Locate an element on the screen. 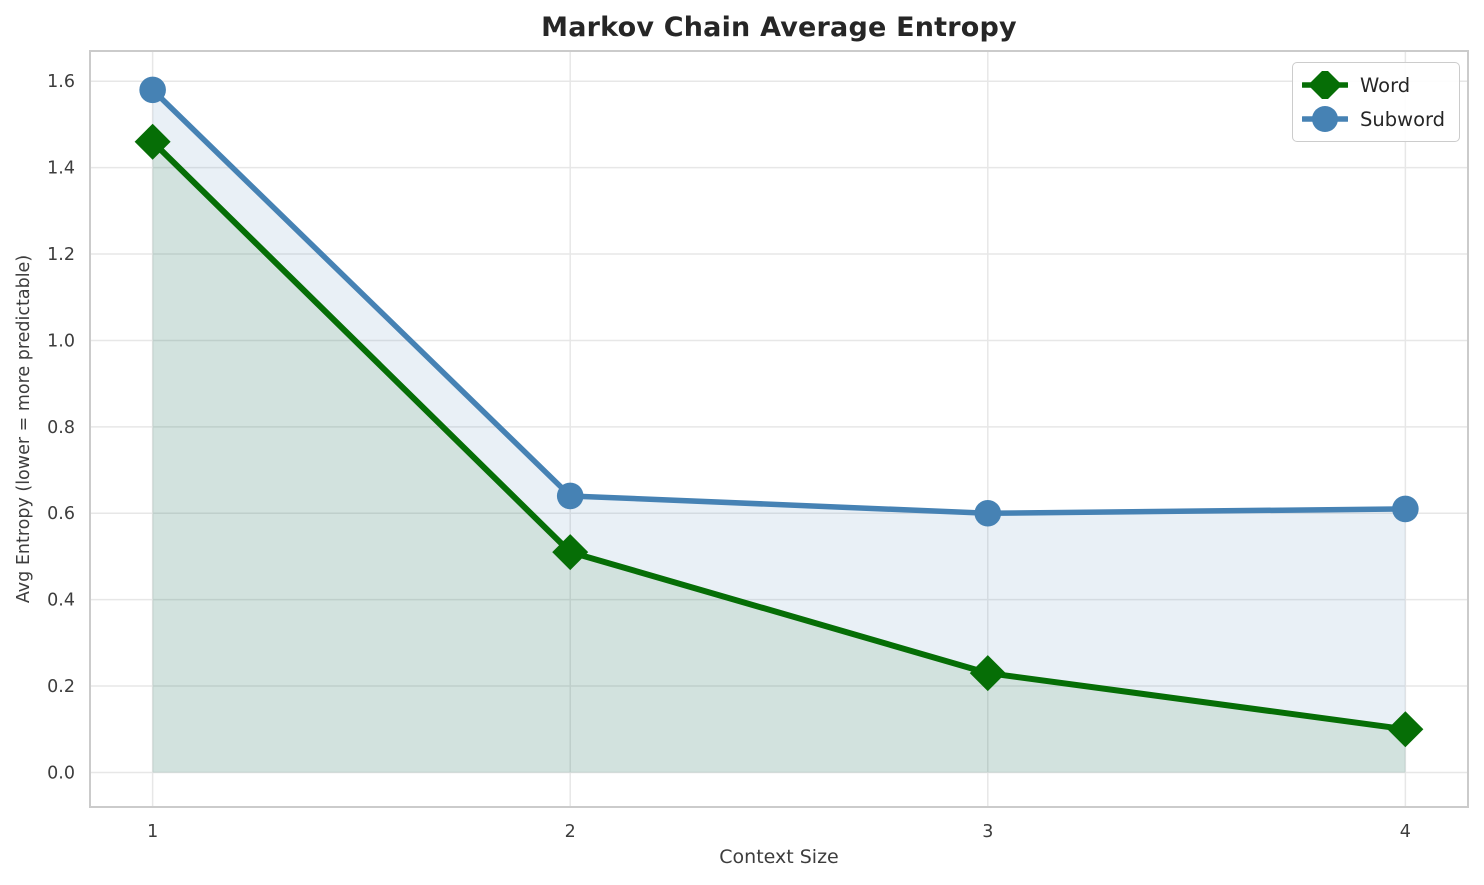 This screenshot has height=885, width=1484. x-axis-label: Context Size is located at coordinates (779, 857).